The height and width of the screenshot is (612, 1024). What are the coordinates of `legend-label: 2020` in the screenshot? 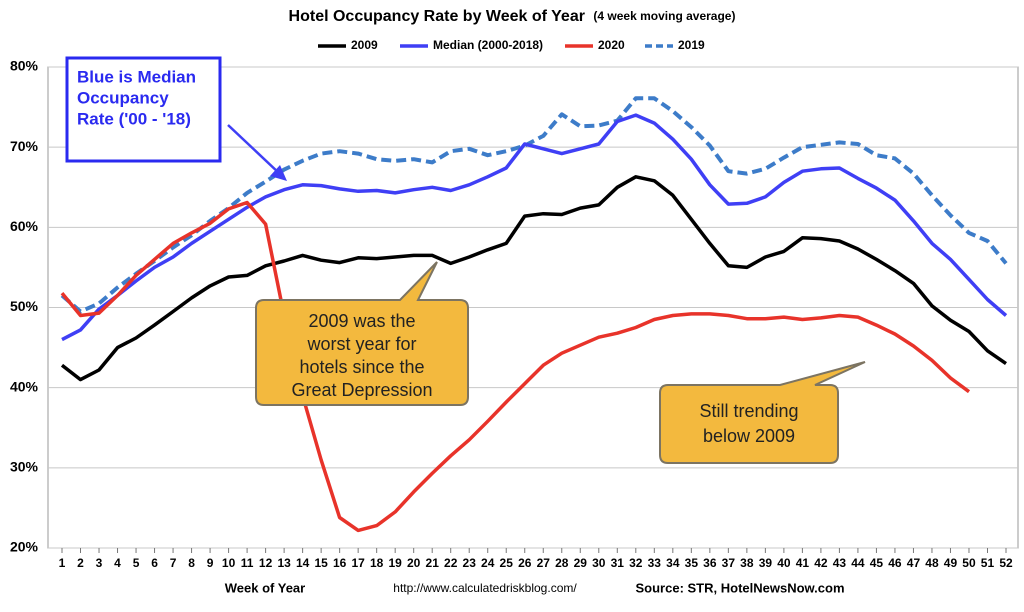 It's located at (611, 45).